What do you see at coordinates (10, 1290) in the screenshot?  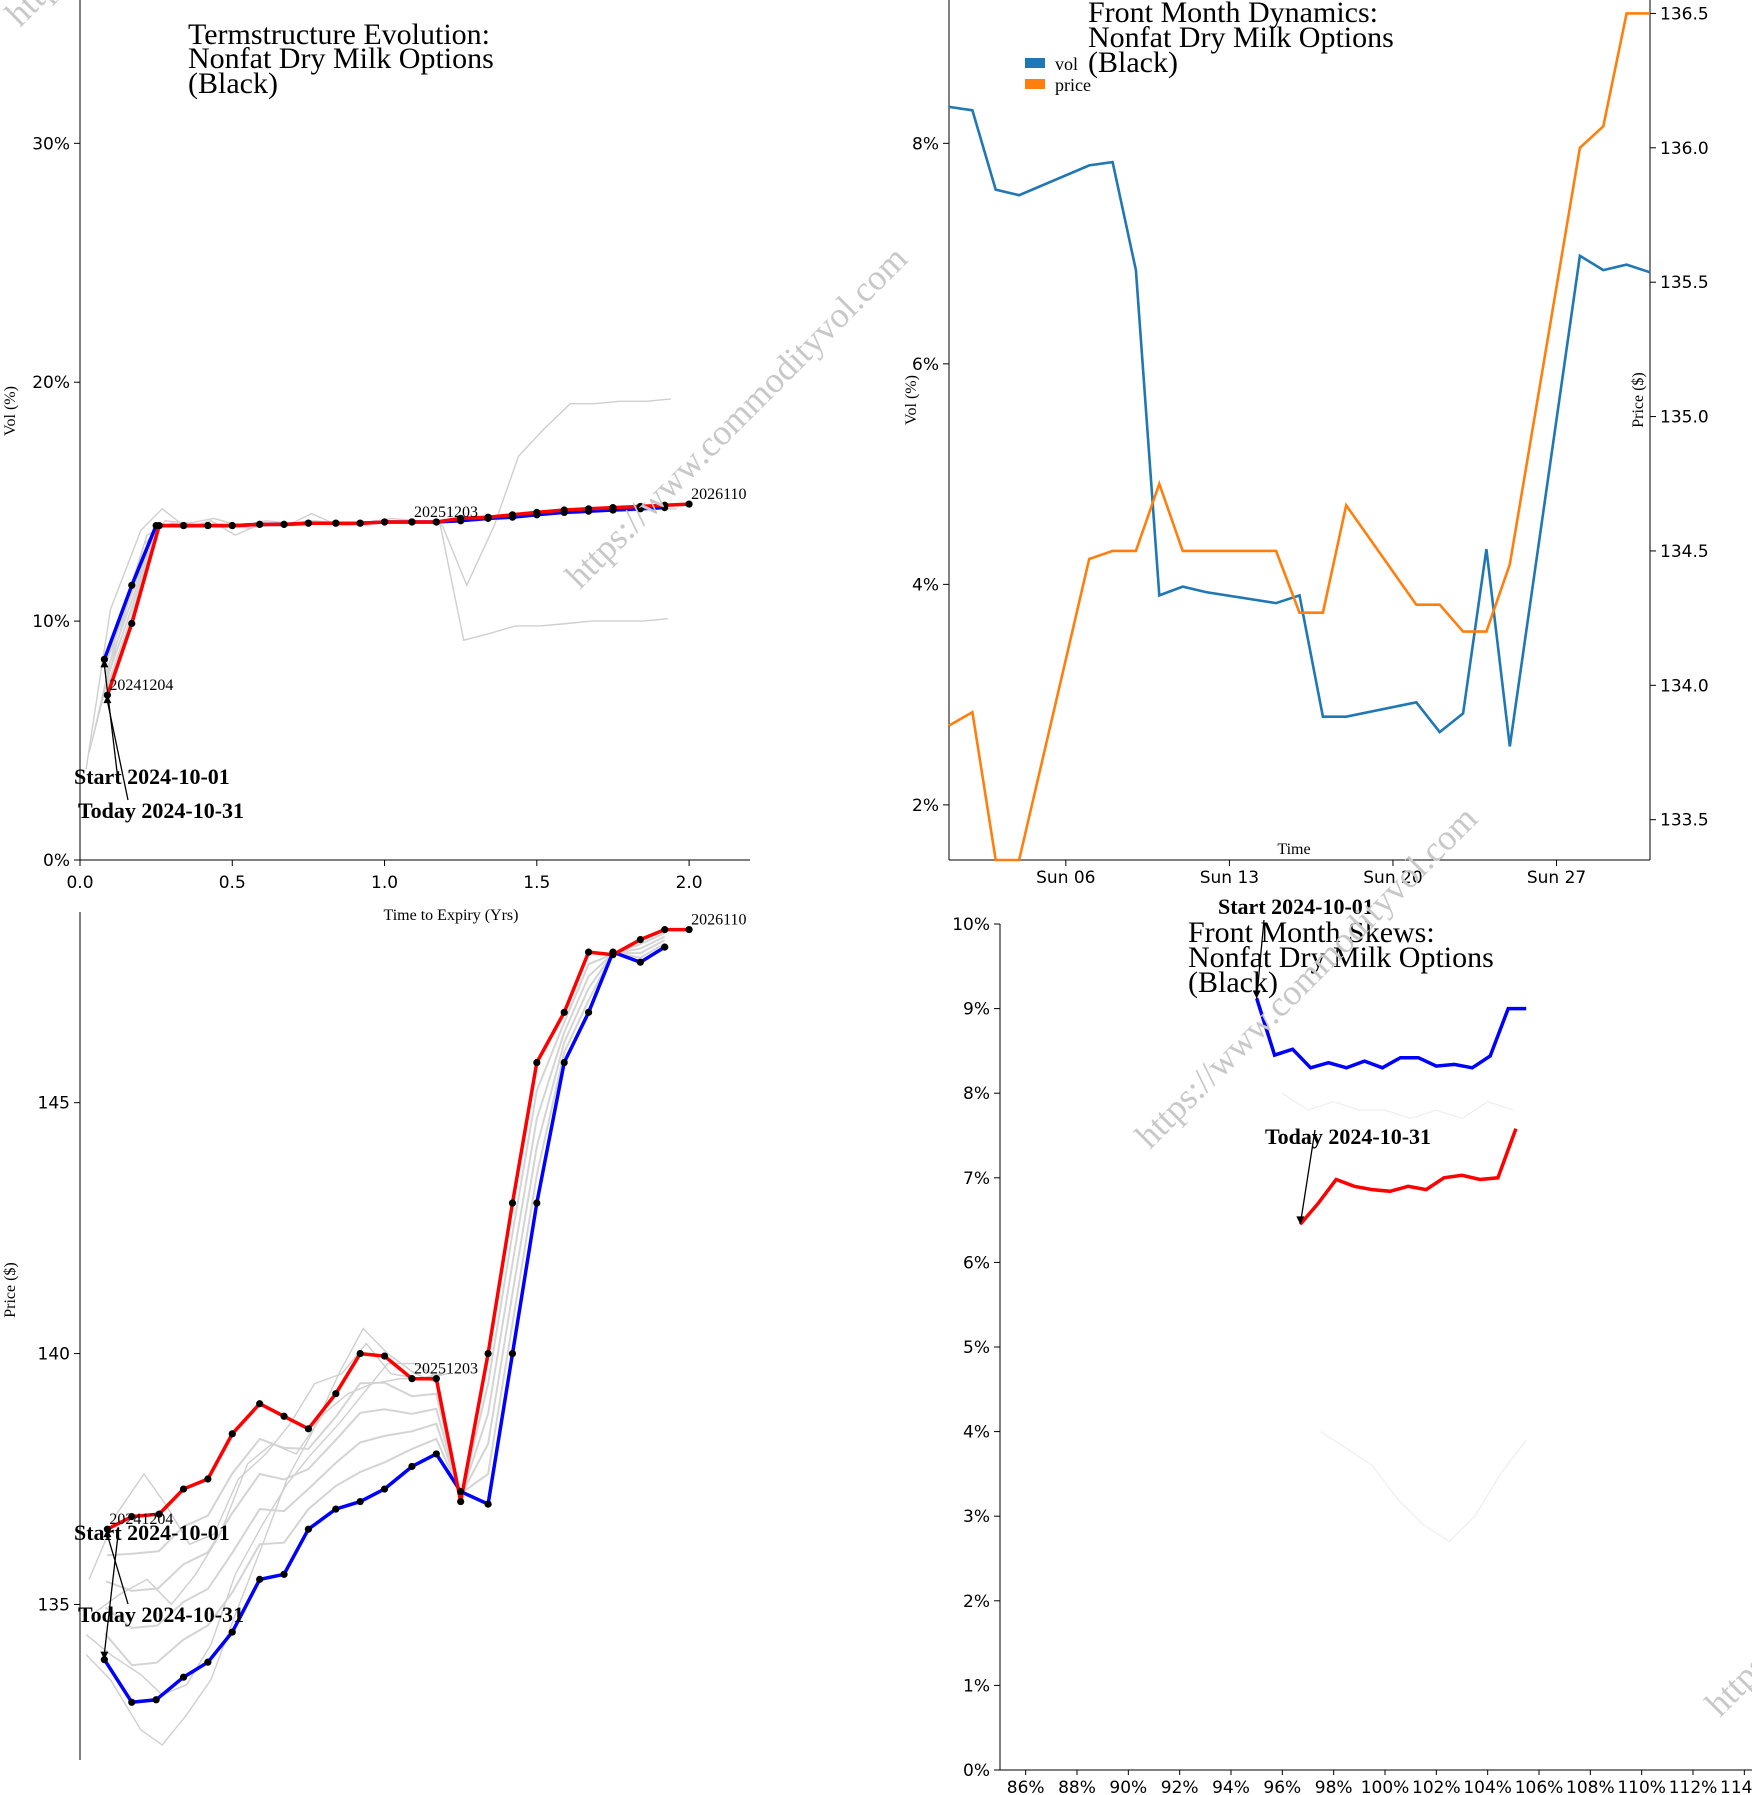 I see `price-curve-y-axis-label: Price ($)` at bounding box center [10, 1290].